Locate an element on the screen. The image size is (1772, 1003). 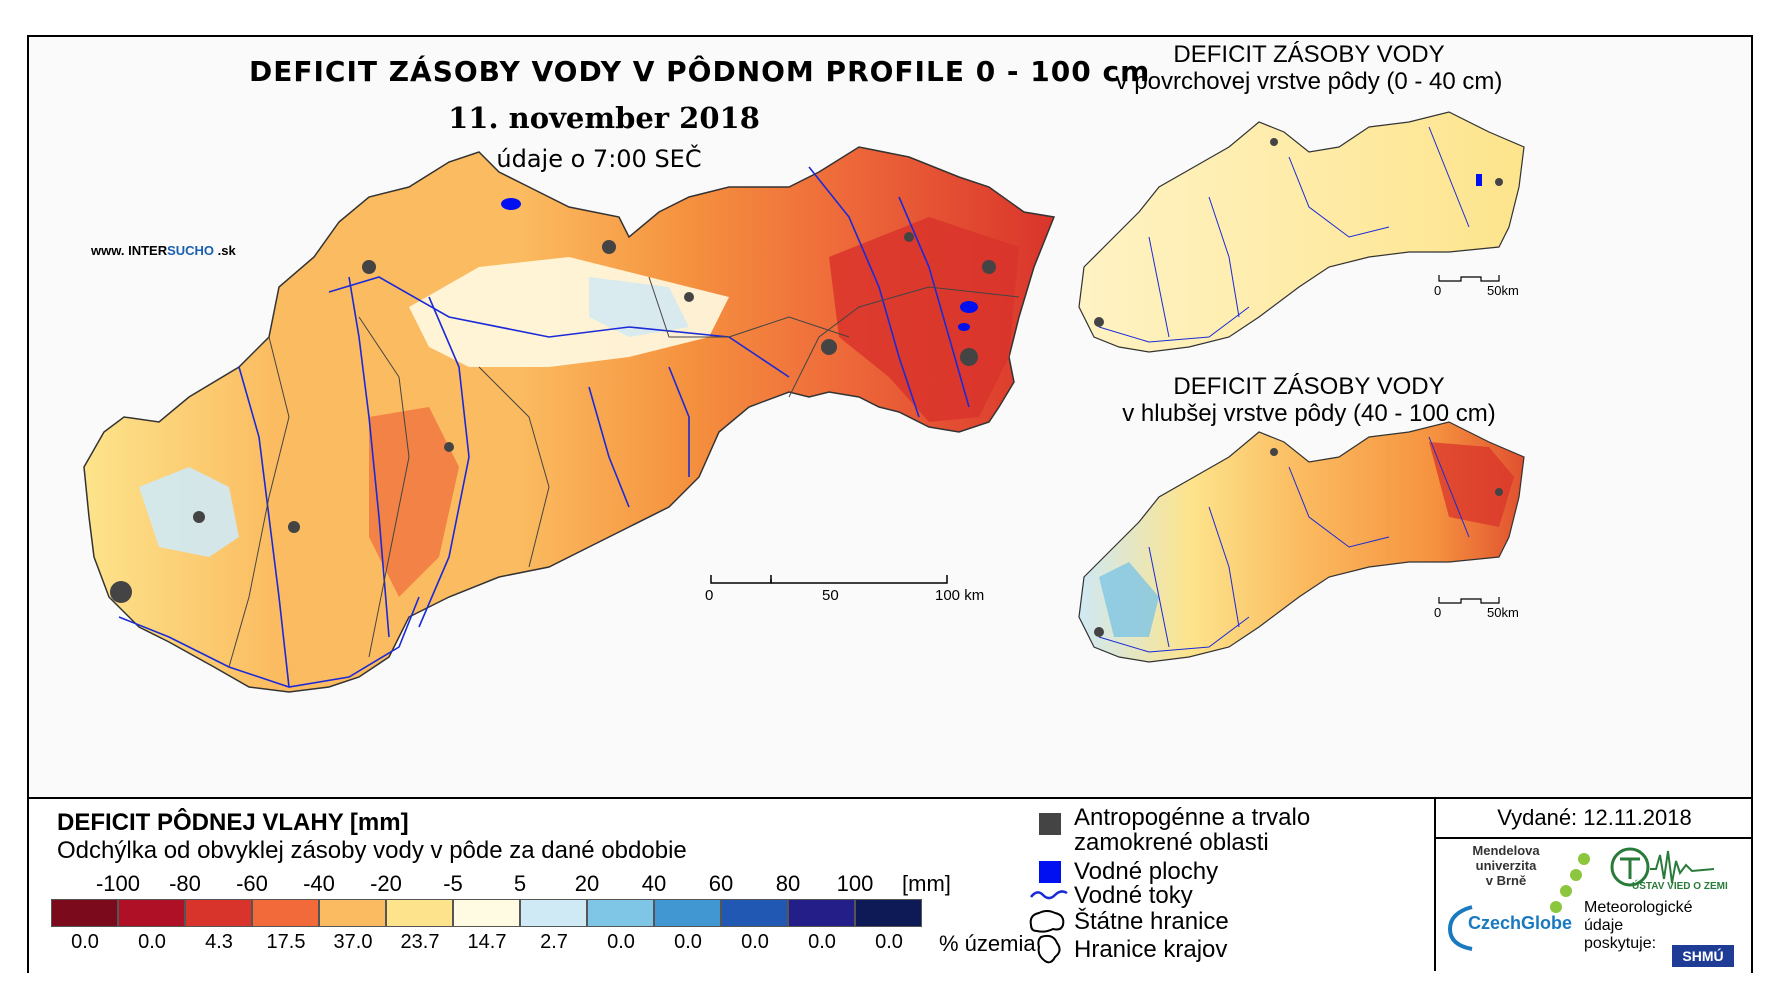
anthropogenic-label: Antropogénne a trvalo zamokrené oblasti is located at coordinates (1192, 830).